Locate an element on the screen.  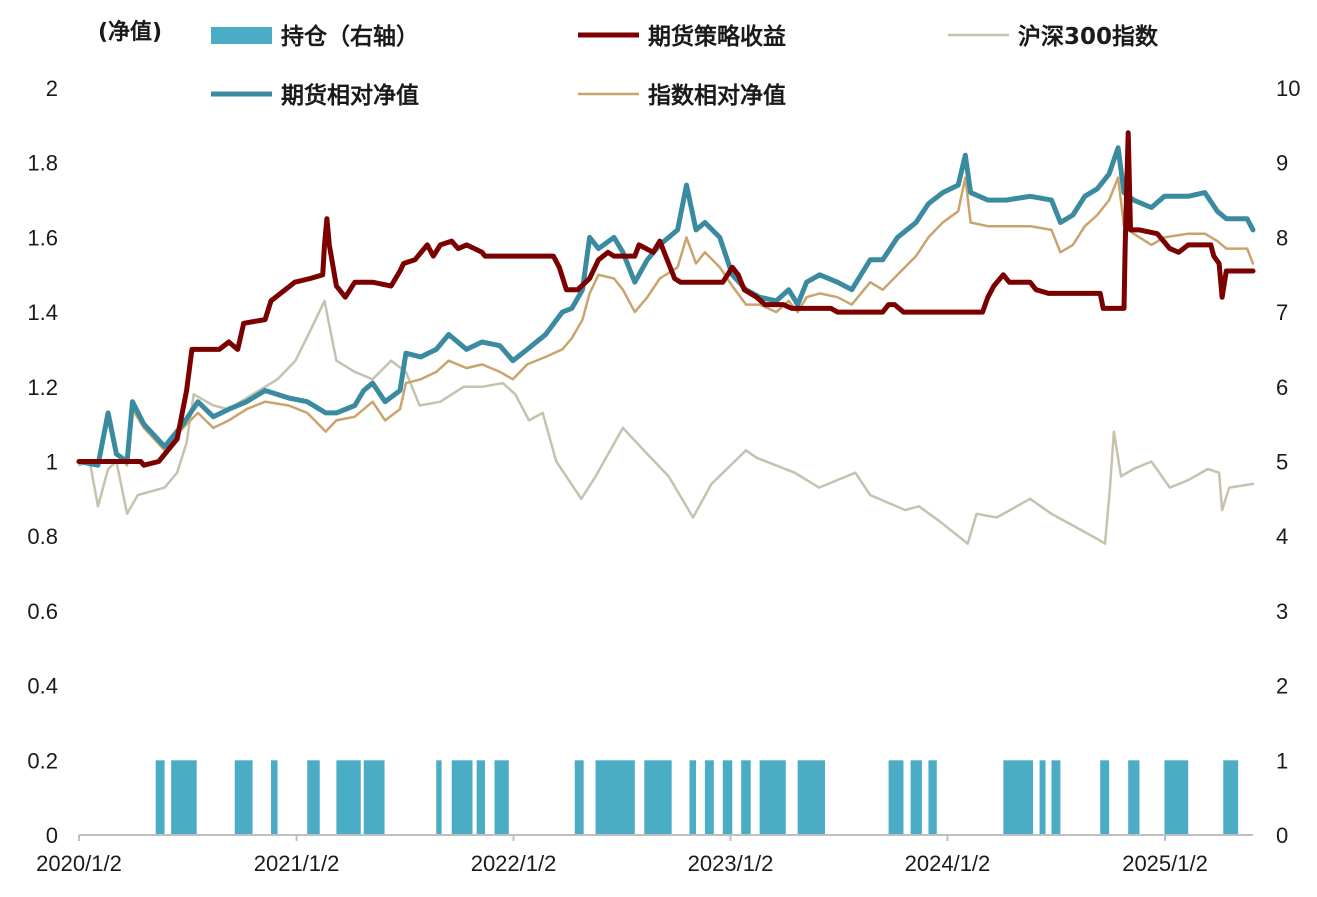
x-tick-label: 2025/1/2 is located at coordinates (1165, 863).